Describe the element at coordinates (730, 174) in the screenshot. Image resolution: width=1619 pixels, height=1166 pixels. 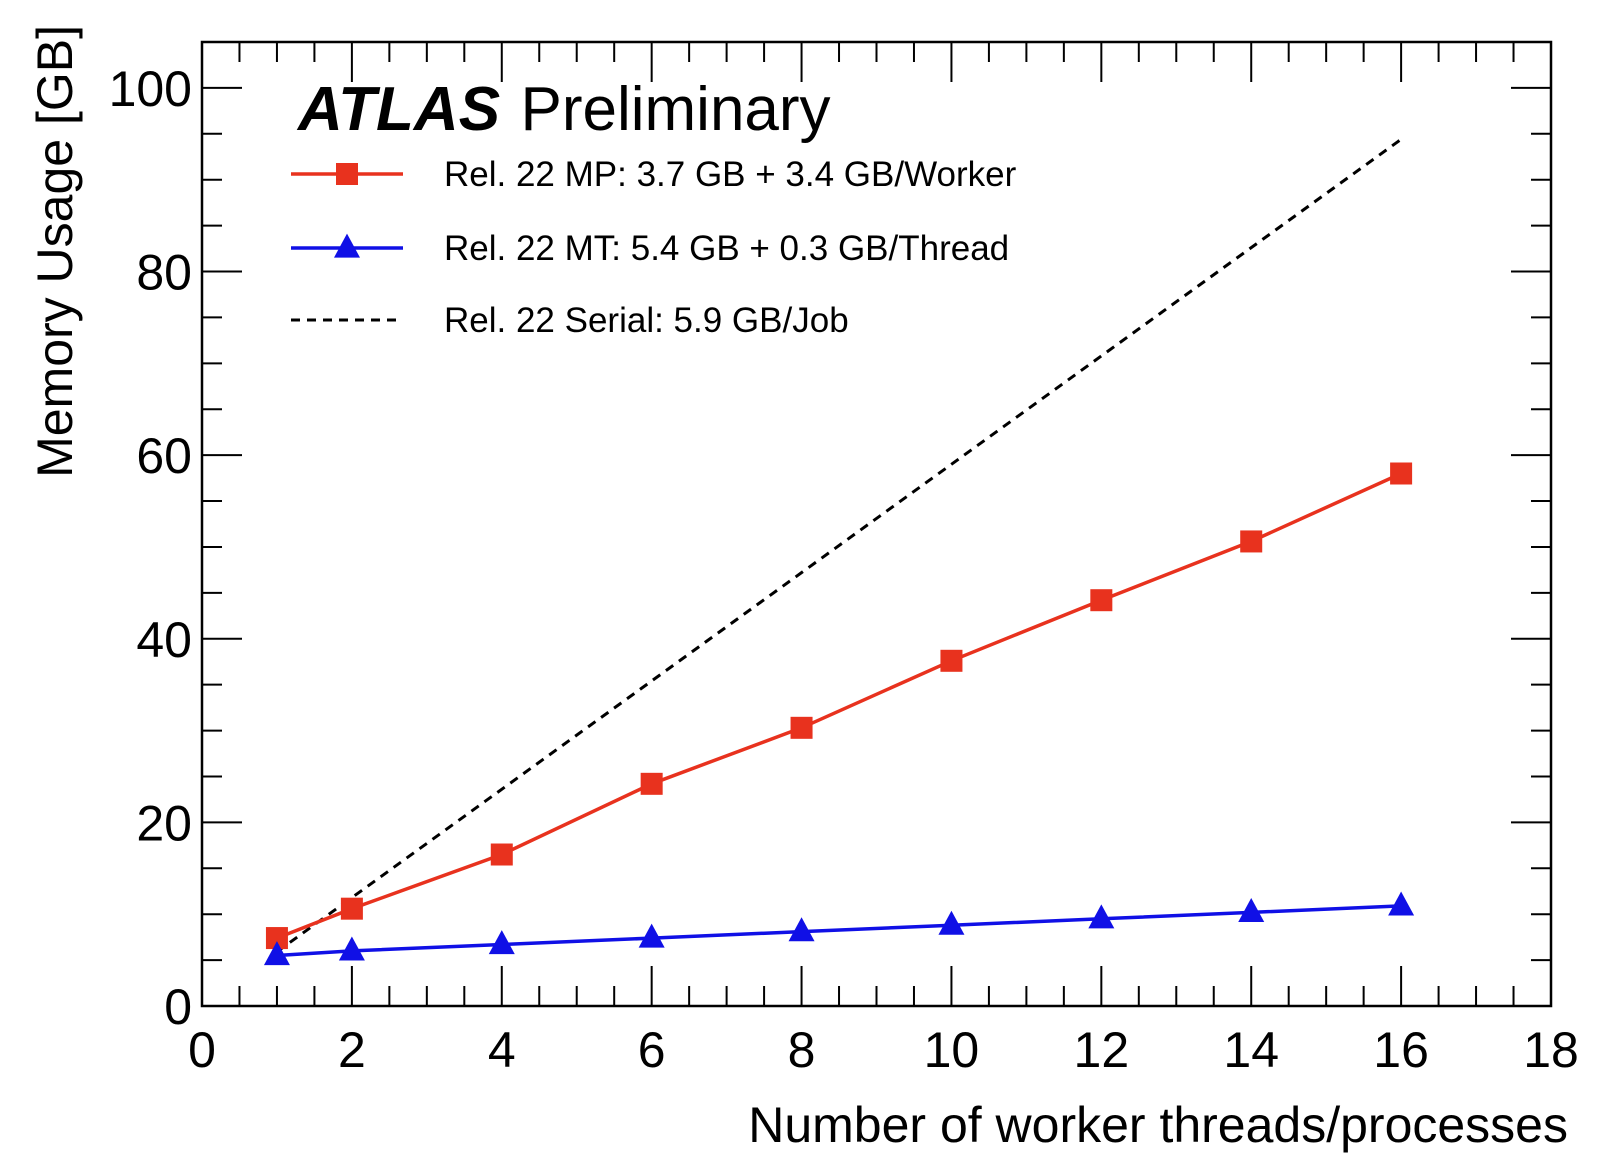
I see `legend-label: Rel. 22 MP: 3.7 GB + 3.4 GB/Worker` at that location.